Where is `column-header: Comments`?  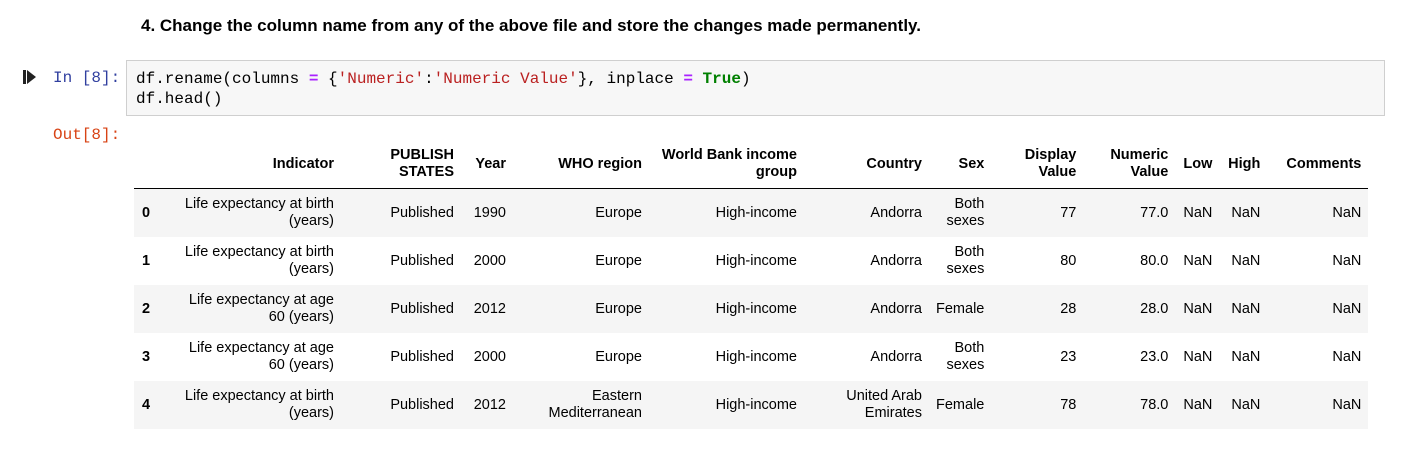
column-header: Comments is located at coordinates (1318, 164).